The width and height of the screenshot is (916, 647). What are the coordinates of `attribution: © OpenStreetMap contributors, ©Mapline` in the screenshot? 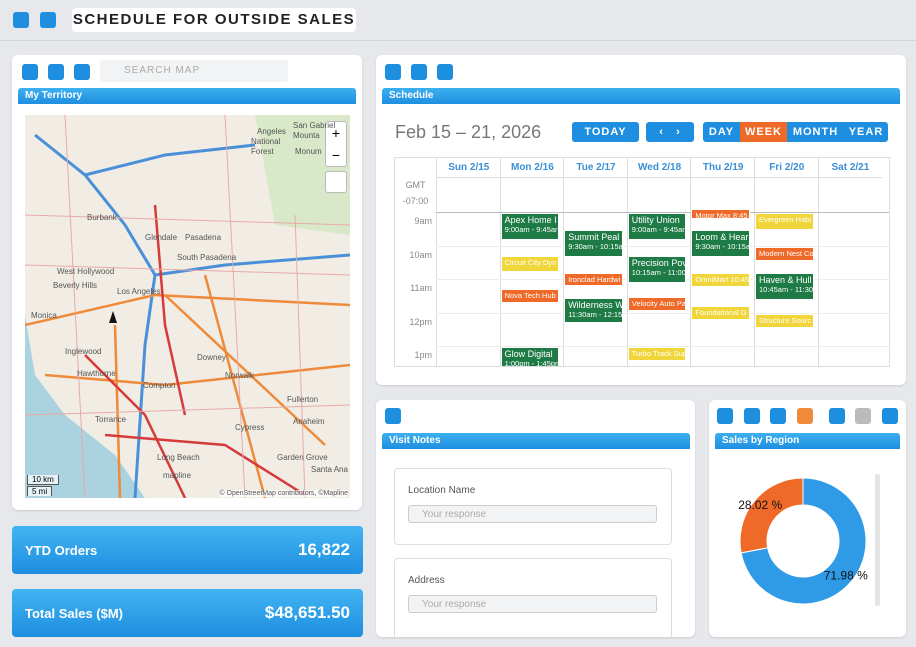 It's located at (283, 493).